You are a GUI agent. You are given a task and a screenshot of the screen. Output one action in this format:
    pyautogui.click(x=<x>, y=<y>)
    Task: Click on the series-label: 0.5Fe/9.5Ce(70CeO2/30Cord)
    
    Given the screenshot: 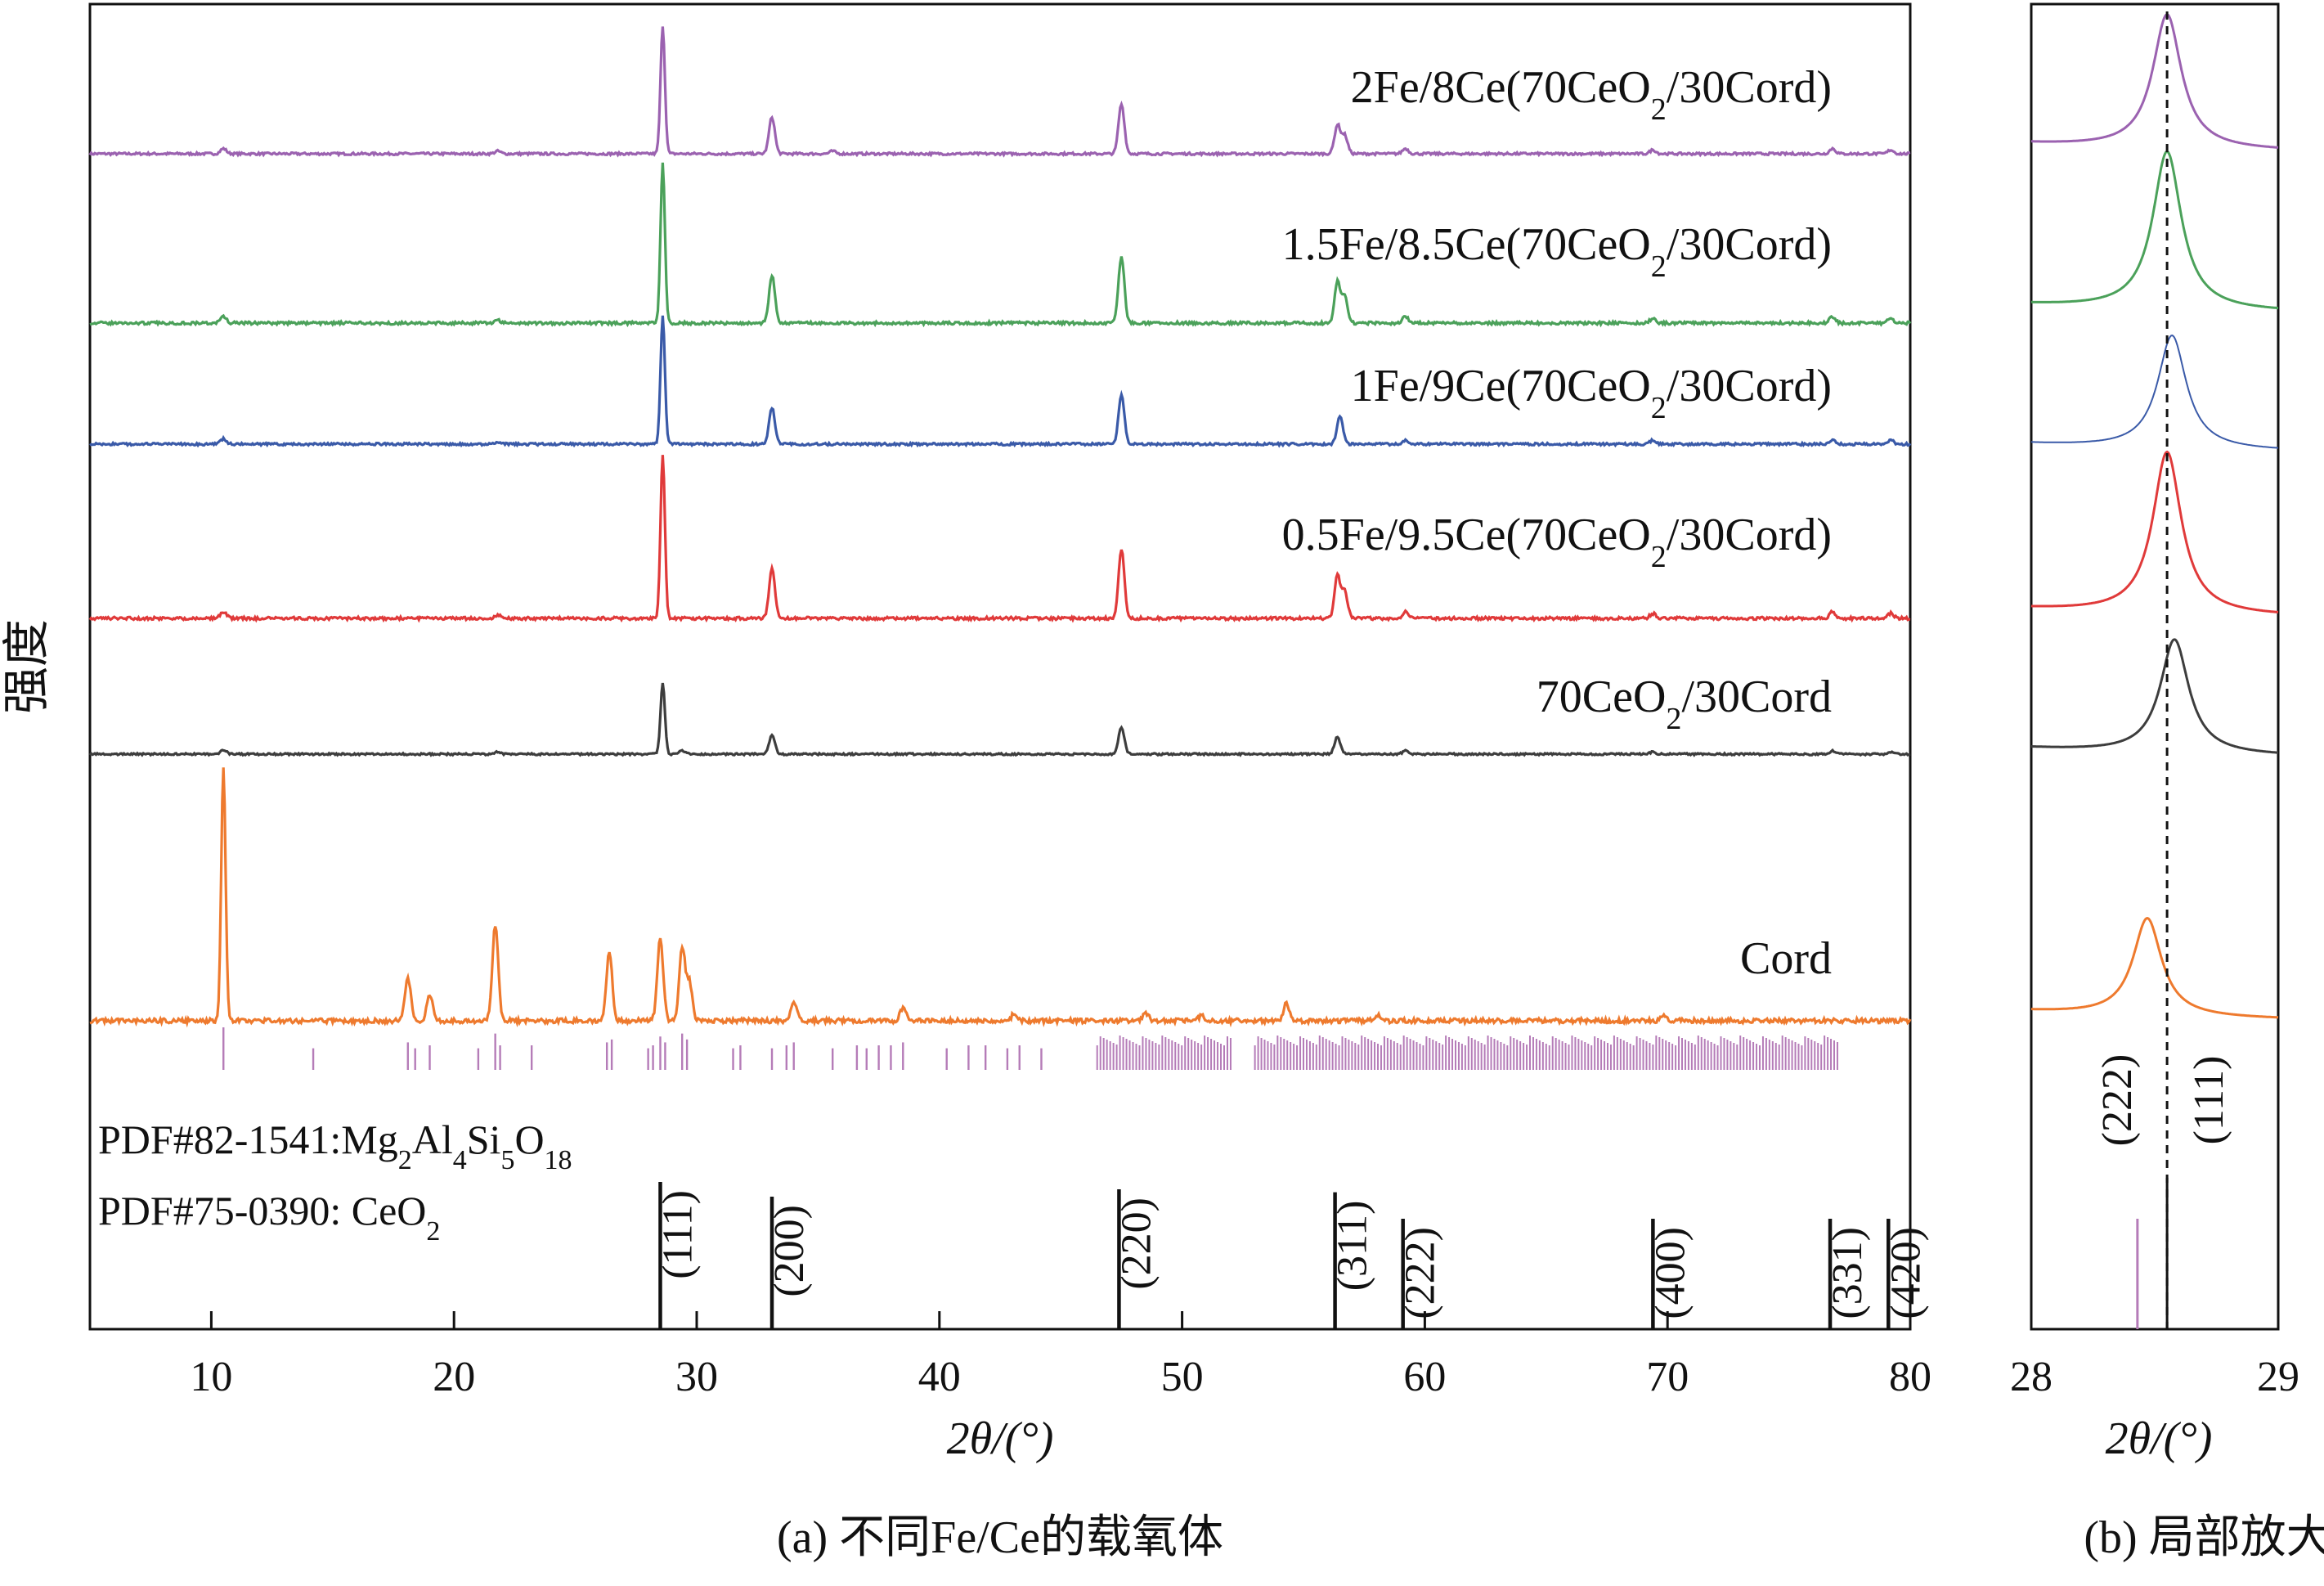 What is the action you would take?
    pyautogui.click(x=1557, y=542)
    